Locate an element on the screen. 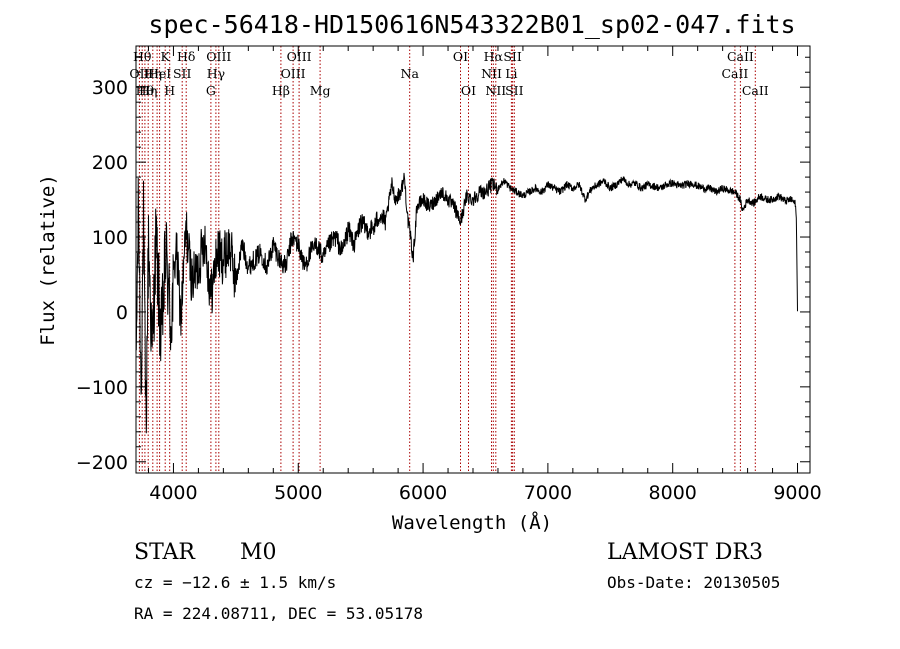 The image size is (900, 649). line-label: H is located at coordinates (169, 90).